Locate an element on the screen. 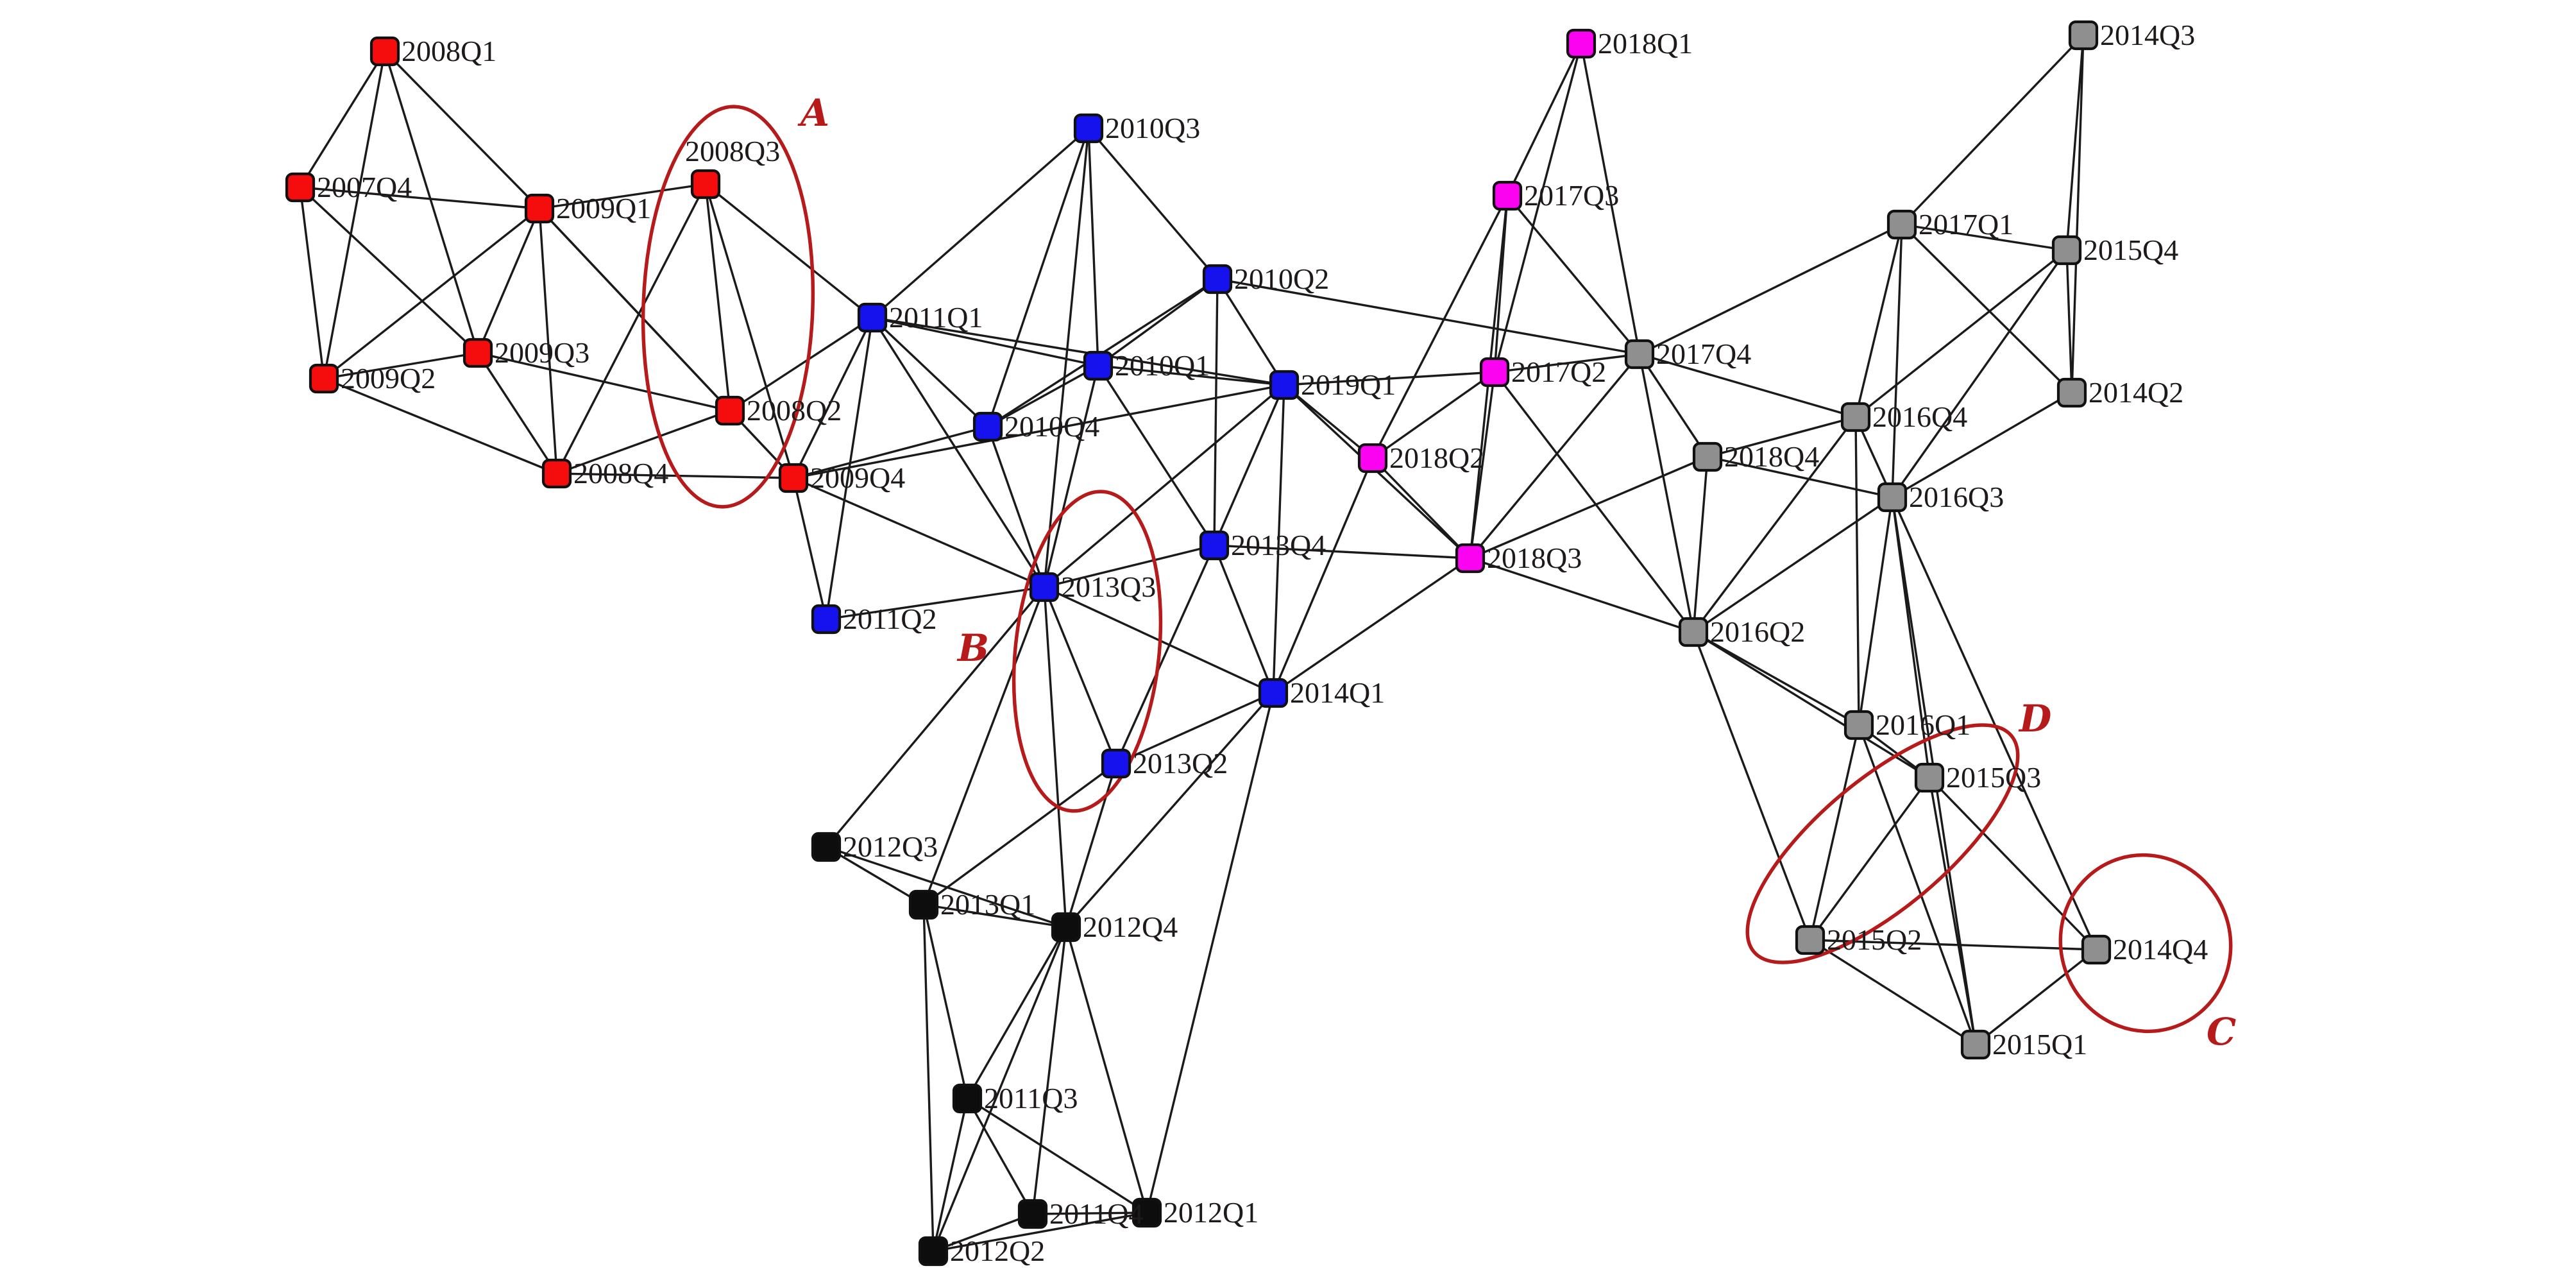 Image resolution: width=2576 pixels, height=1273 pixels. node-2018Q2 is located at coordinates (1372, 458).